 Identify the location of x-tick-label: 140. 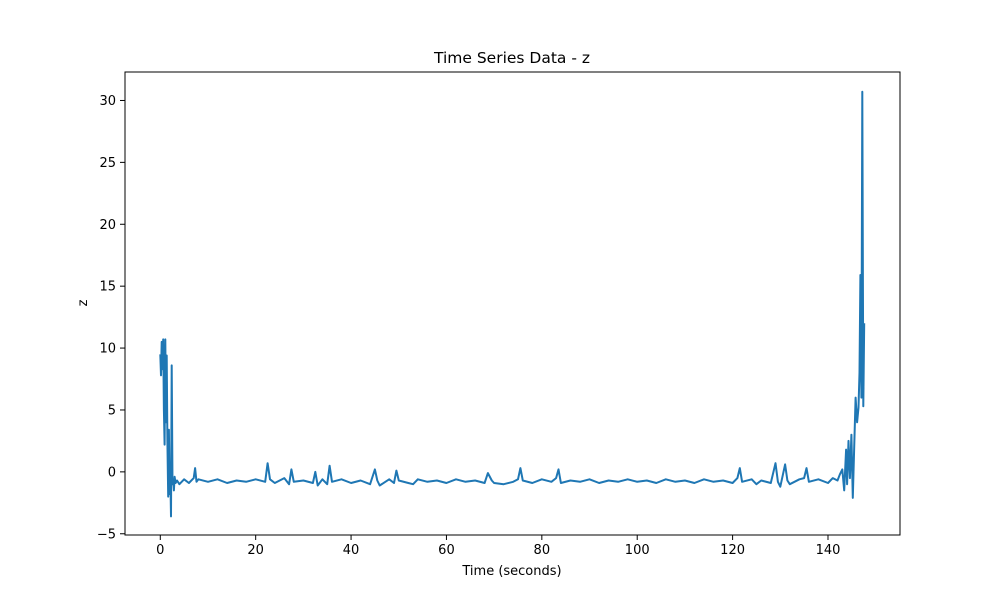
(828, 550).